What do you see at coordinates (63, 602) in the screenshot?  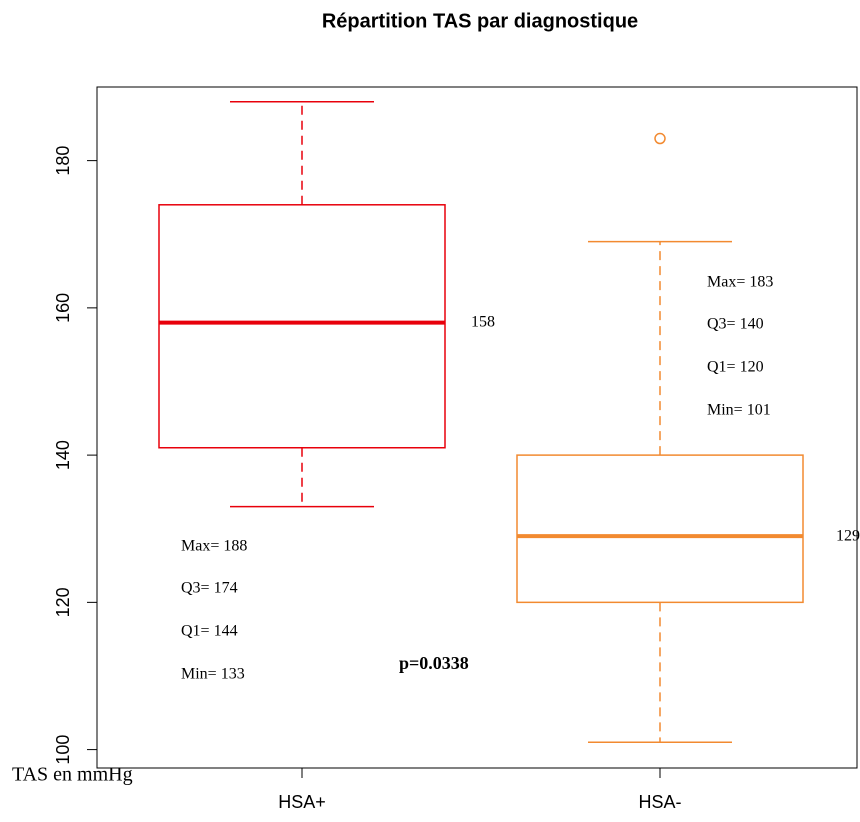 I see `y-tick-label: 120` at bounding box center [63, 602].